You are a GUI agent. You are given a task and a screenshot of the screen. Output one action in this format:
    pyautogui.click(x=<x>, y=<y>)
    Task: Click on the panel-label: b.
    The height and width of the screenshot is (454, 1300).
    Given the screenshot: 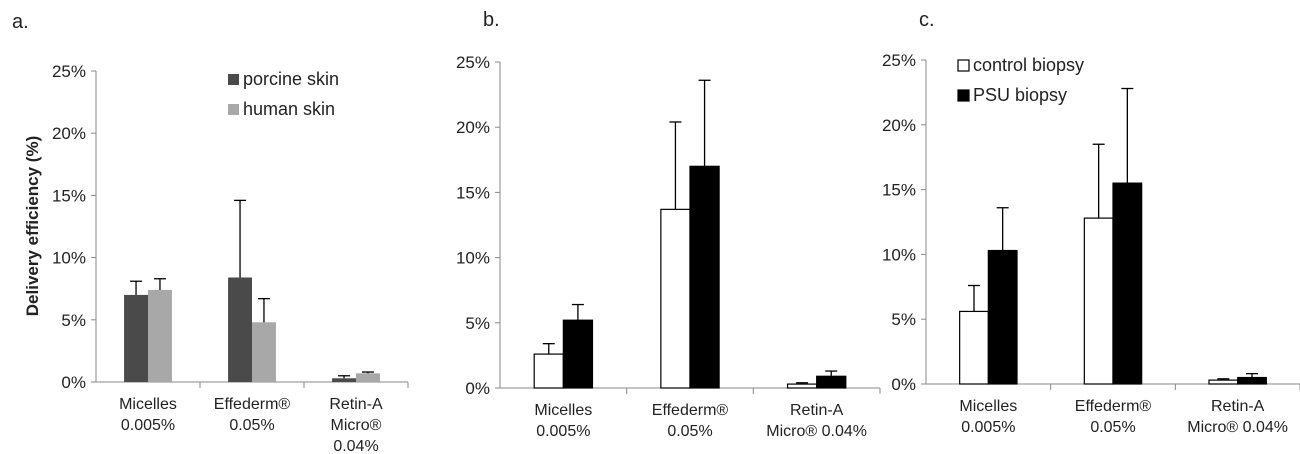 What is the action you would take?
    pyautogui.click(x=491, y=20)
    